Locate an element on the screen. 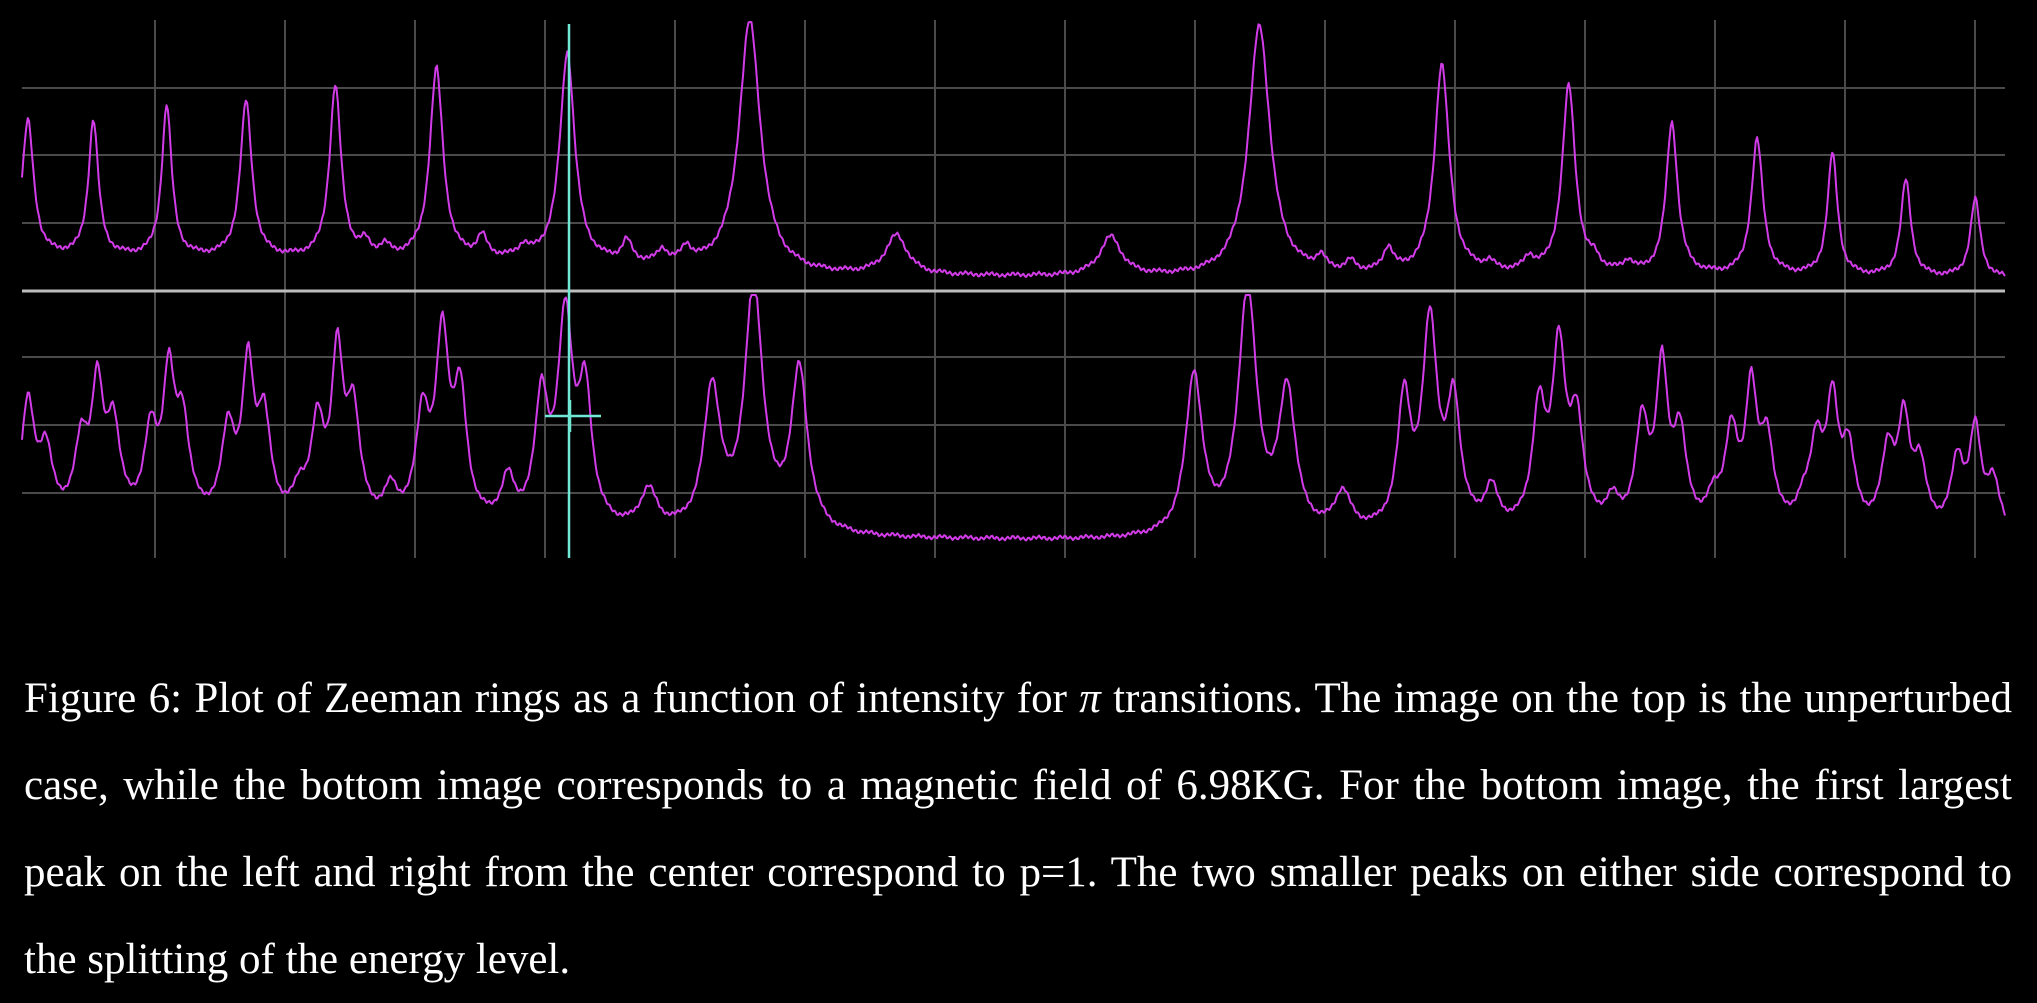 Image resolution: width=2037 pixels, height=1003 pixels. pi-symbol: π is located at coordinates (1090, 698).